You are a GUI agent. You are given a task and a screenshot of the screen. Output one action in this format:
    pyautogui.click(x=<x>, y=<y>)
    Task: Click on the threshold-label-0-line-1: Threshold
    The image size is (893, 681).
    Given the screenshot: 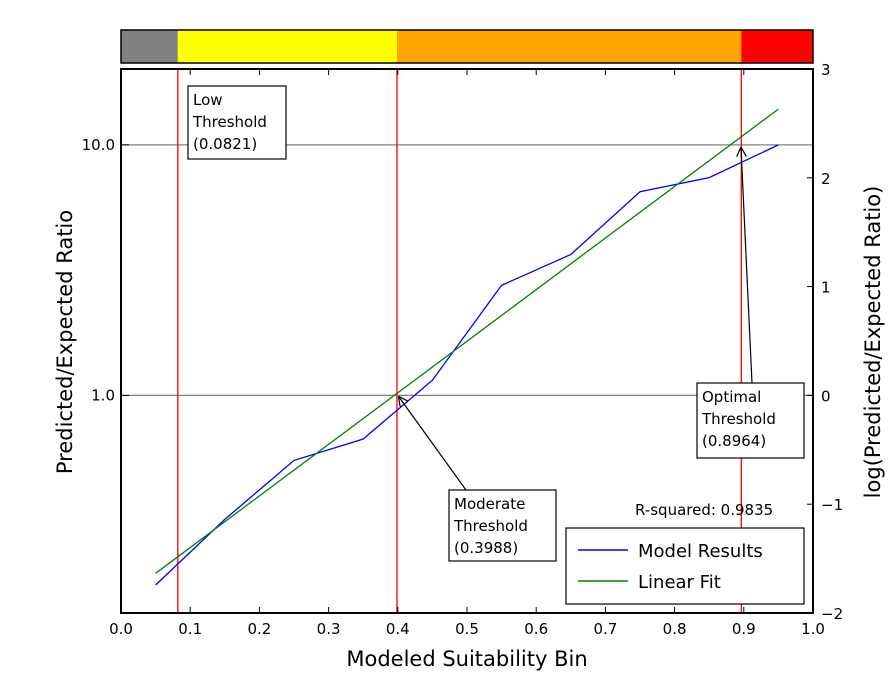 What is the action you would take?
    pyautogui.click(x=229, y=122)
    